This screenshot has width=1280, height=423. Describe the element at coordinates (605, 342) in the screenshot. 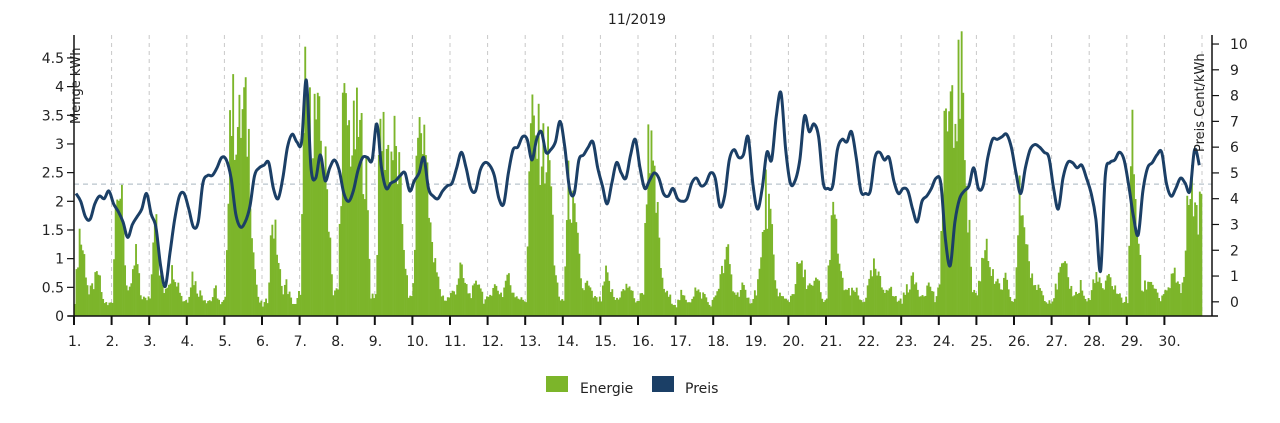

I see `x-tick-label: 15.` at that location.